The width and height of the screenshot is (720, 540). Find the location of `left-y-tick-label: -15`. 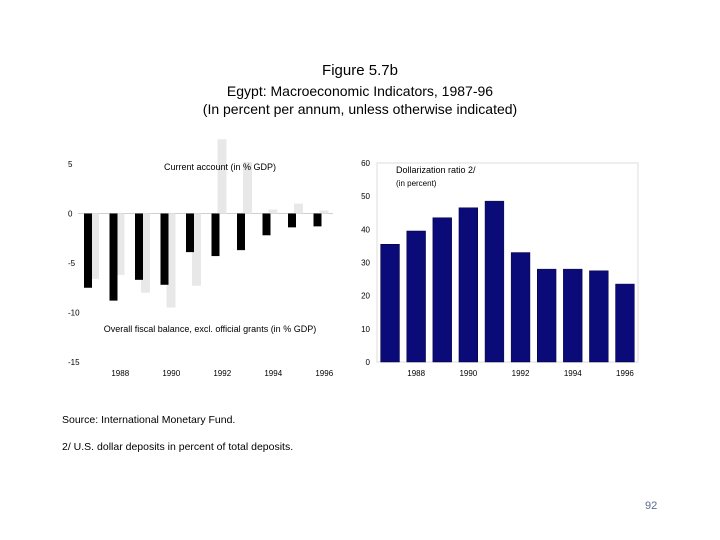

left-y-tick-label: -15 is located at coordinates (74, 362).